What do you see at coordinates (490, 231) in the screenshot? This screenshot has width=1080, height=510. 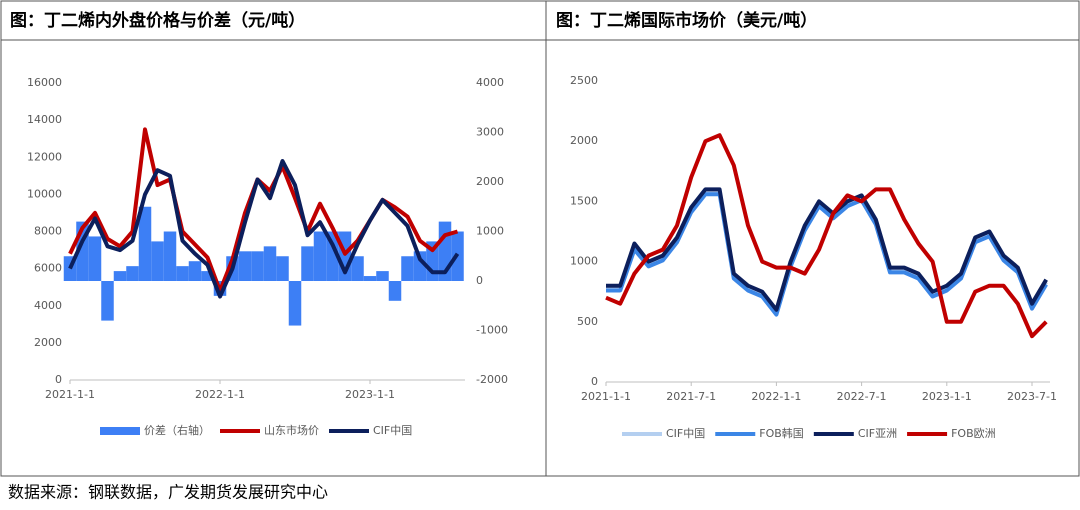 I see `y2-tick-label: 1000` at bounding box center [490, 231].